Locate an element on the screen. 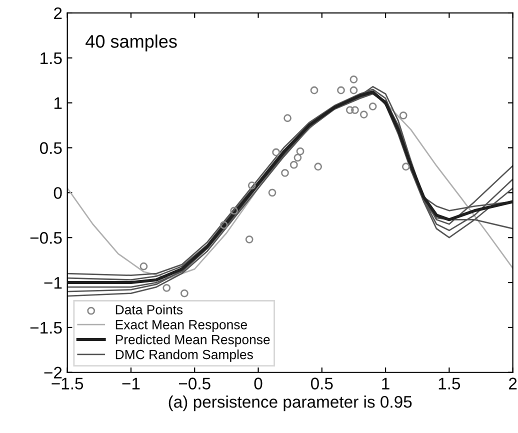  y-tick-label: 0.5 is located at coordinates (51, 148).